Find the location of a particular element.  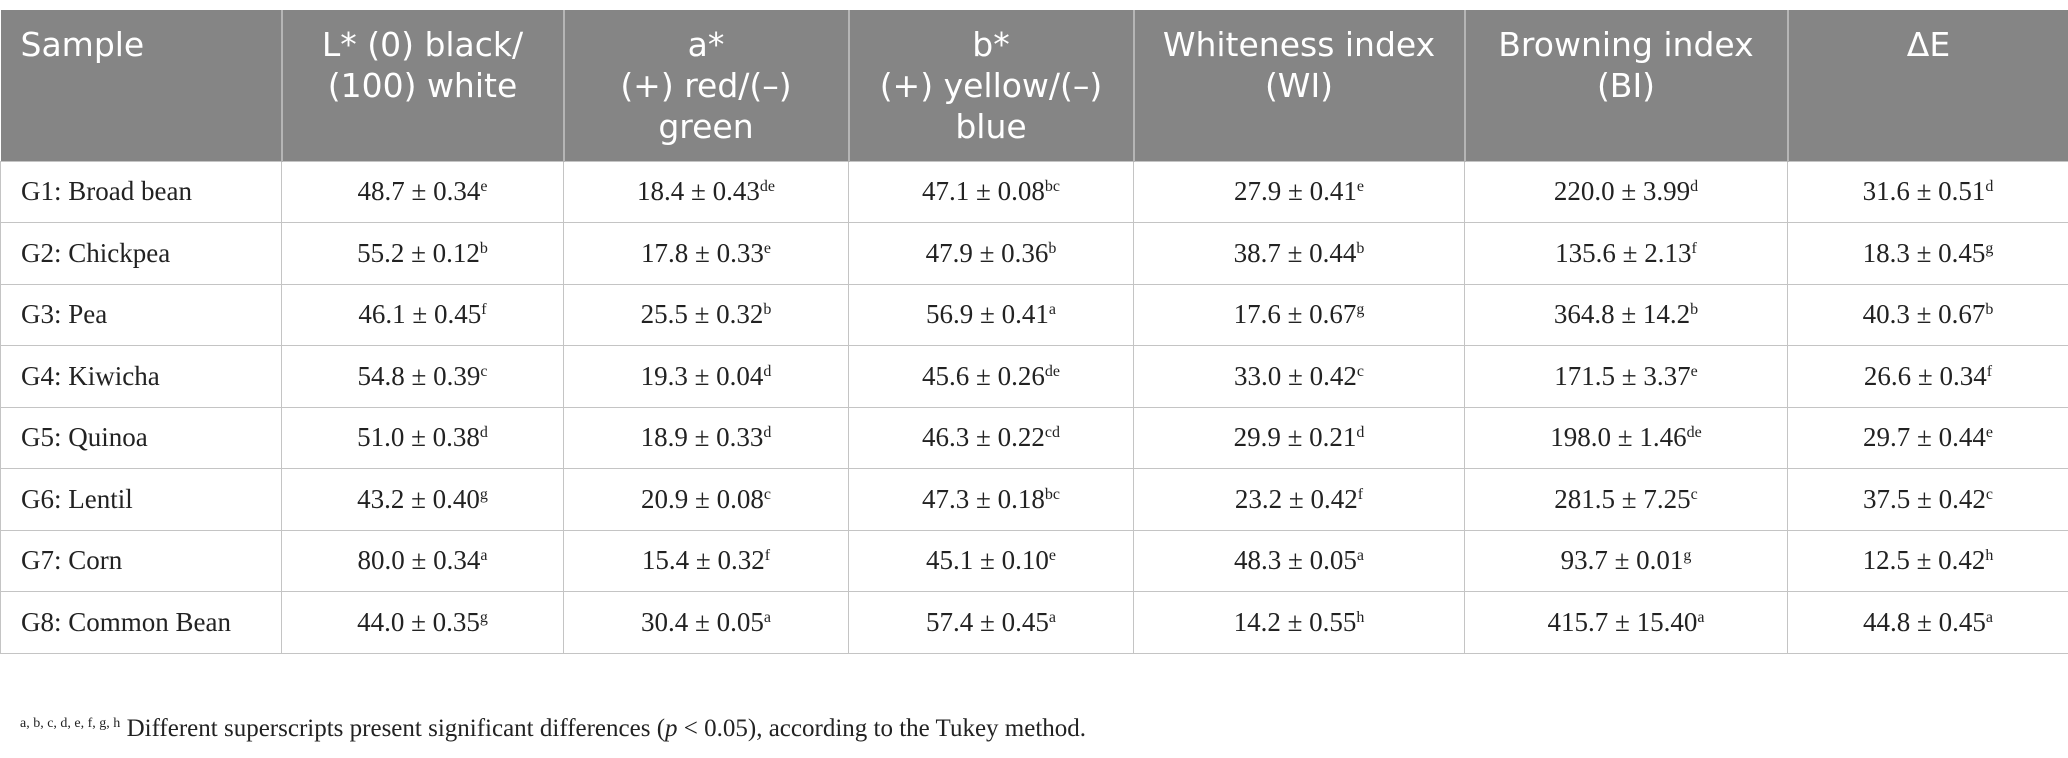

sample-cell: G7: Corn is located at coordinates (141, 560).